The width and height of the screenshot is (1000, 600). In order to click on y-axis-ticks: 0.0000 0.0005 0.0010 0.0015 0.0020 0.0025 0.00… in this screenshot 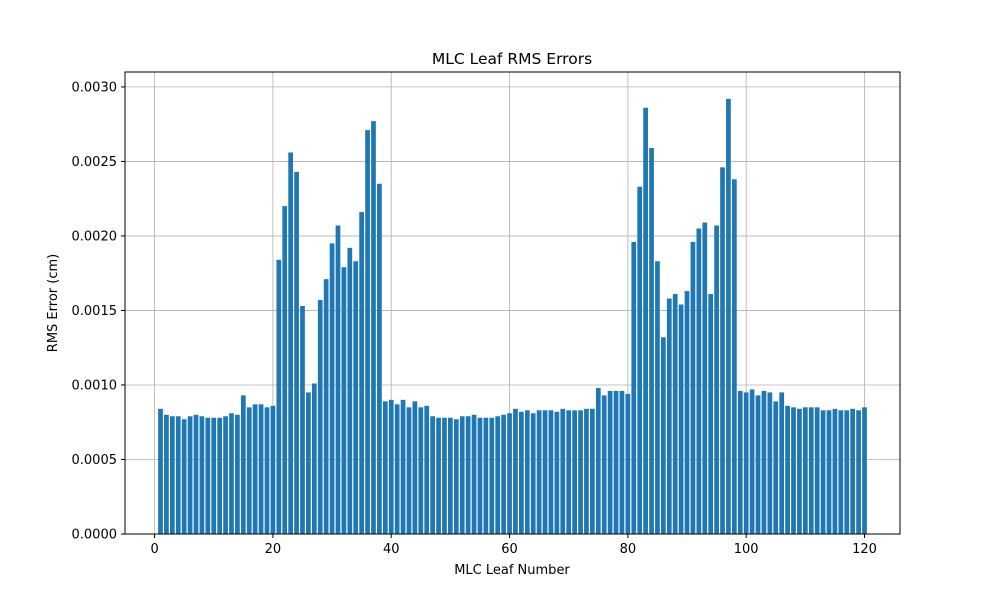, I will do `click(98, 311)`.